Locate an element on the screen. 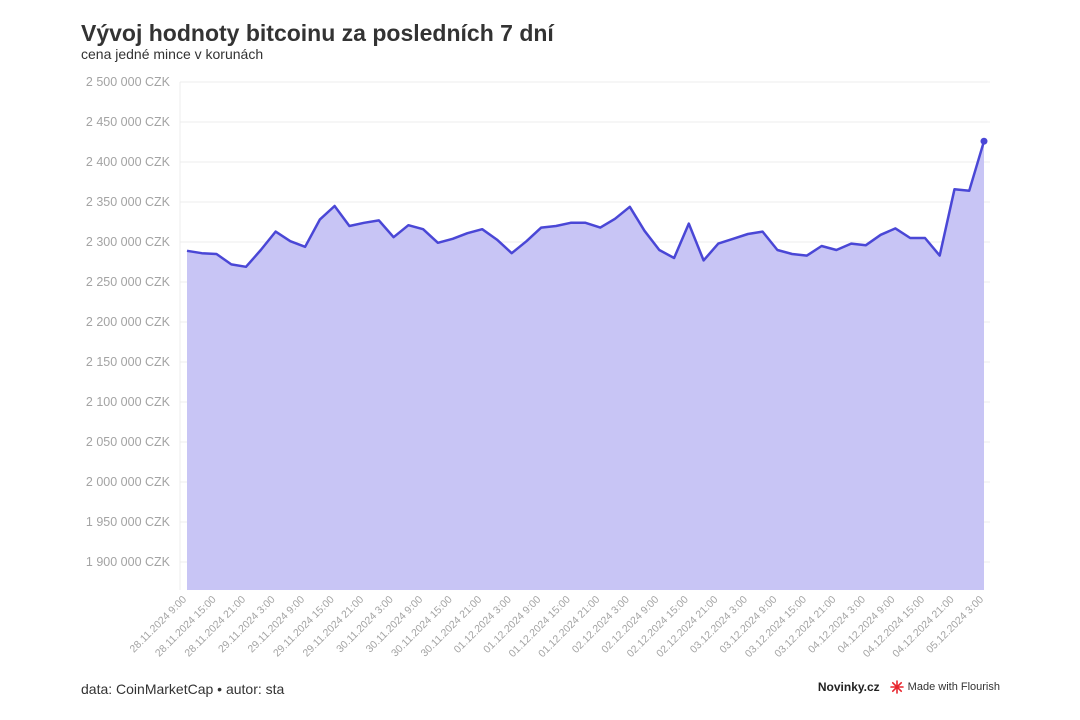  y-tick-label: 2 050 000 CZK is located at coordinates (128, 442).